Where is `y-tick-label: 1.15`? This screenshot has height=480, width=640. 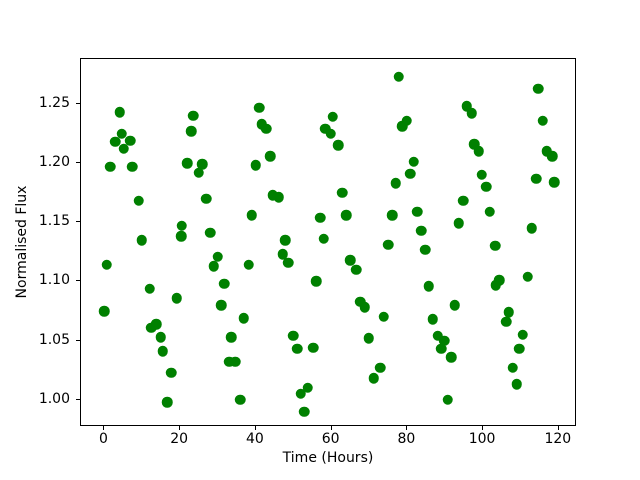 y-tick-label: 1.15 is located at coordinates (54, 221).